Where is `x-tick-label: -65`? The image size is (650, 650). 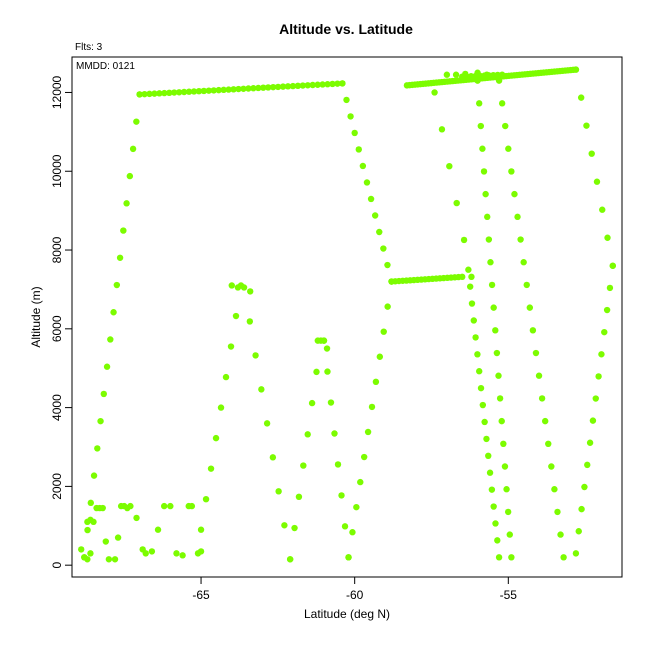
x-tick-label: -65 is located at coordinates (201, 595).